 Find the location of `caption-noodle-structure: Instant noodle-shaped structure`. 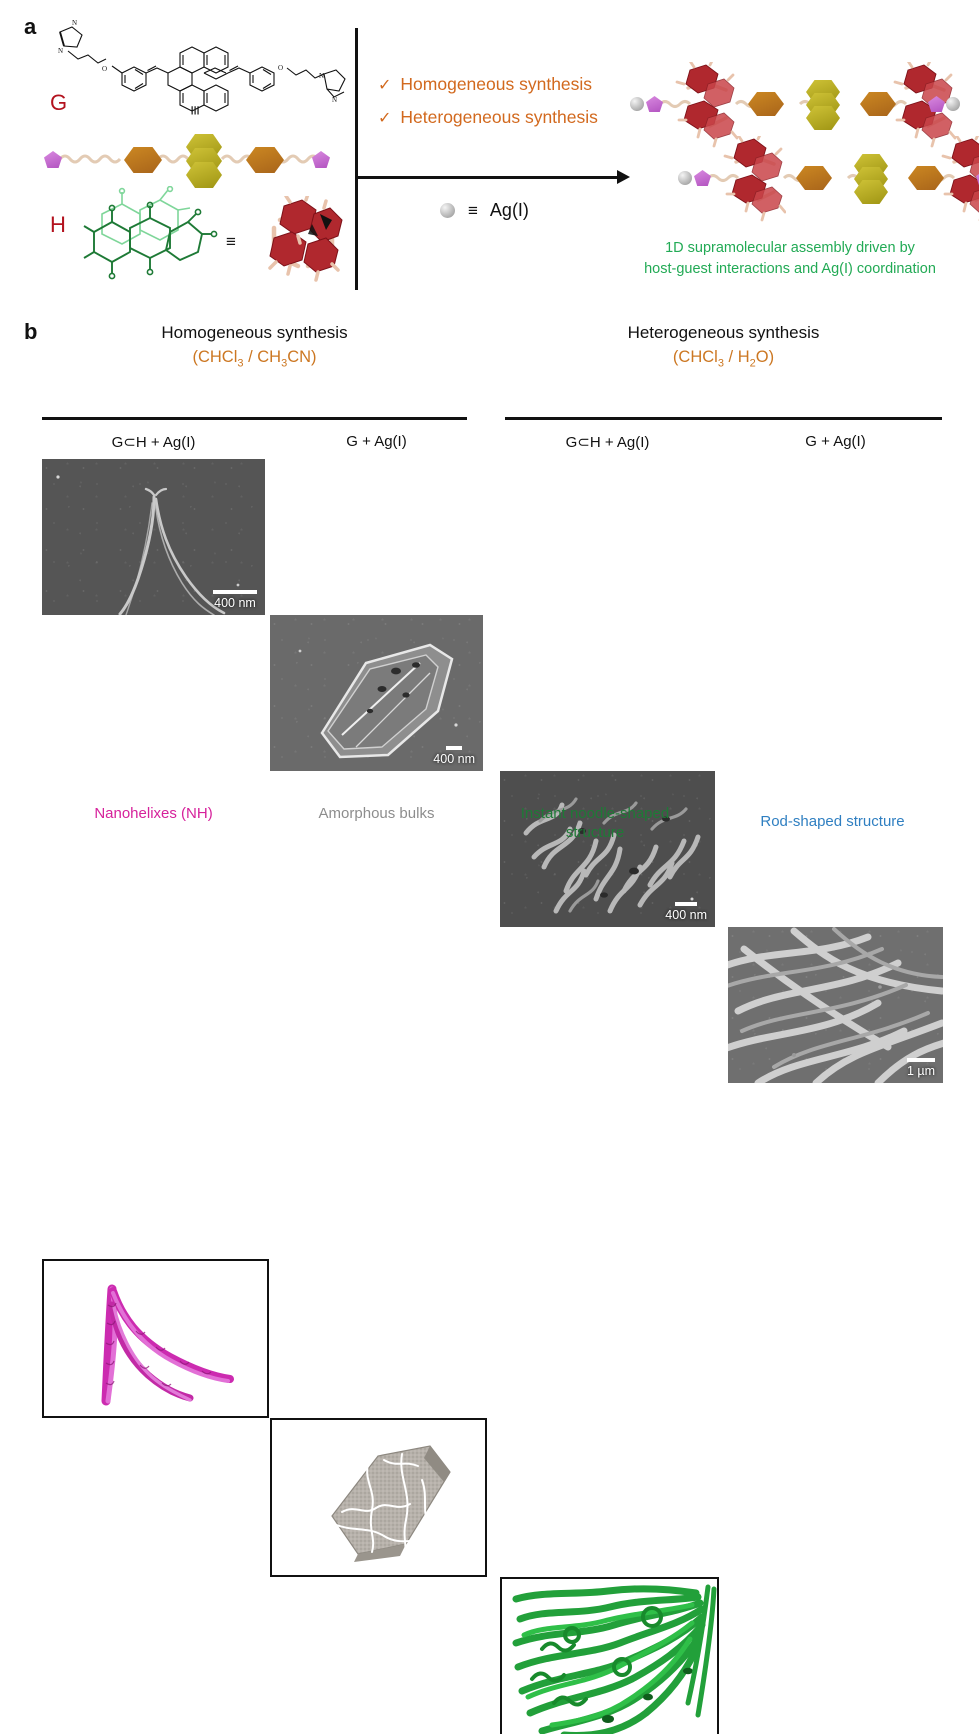

caption-noodle-structure: Instant noodle-shaped structure is located at coordinates (595, 823).